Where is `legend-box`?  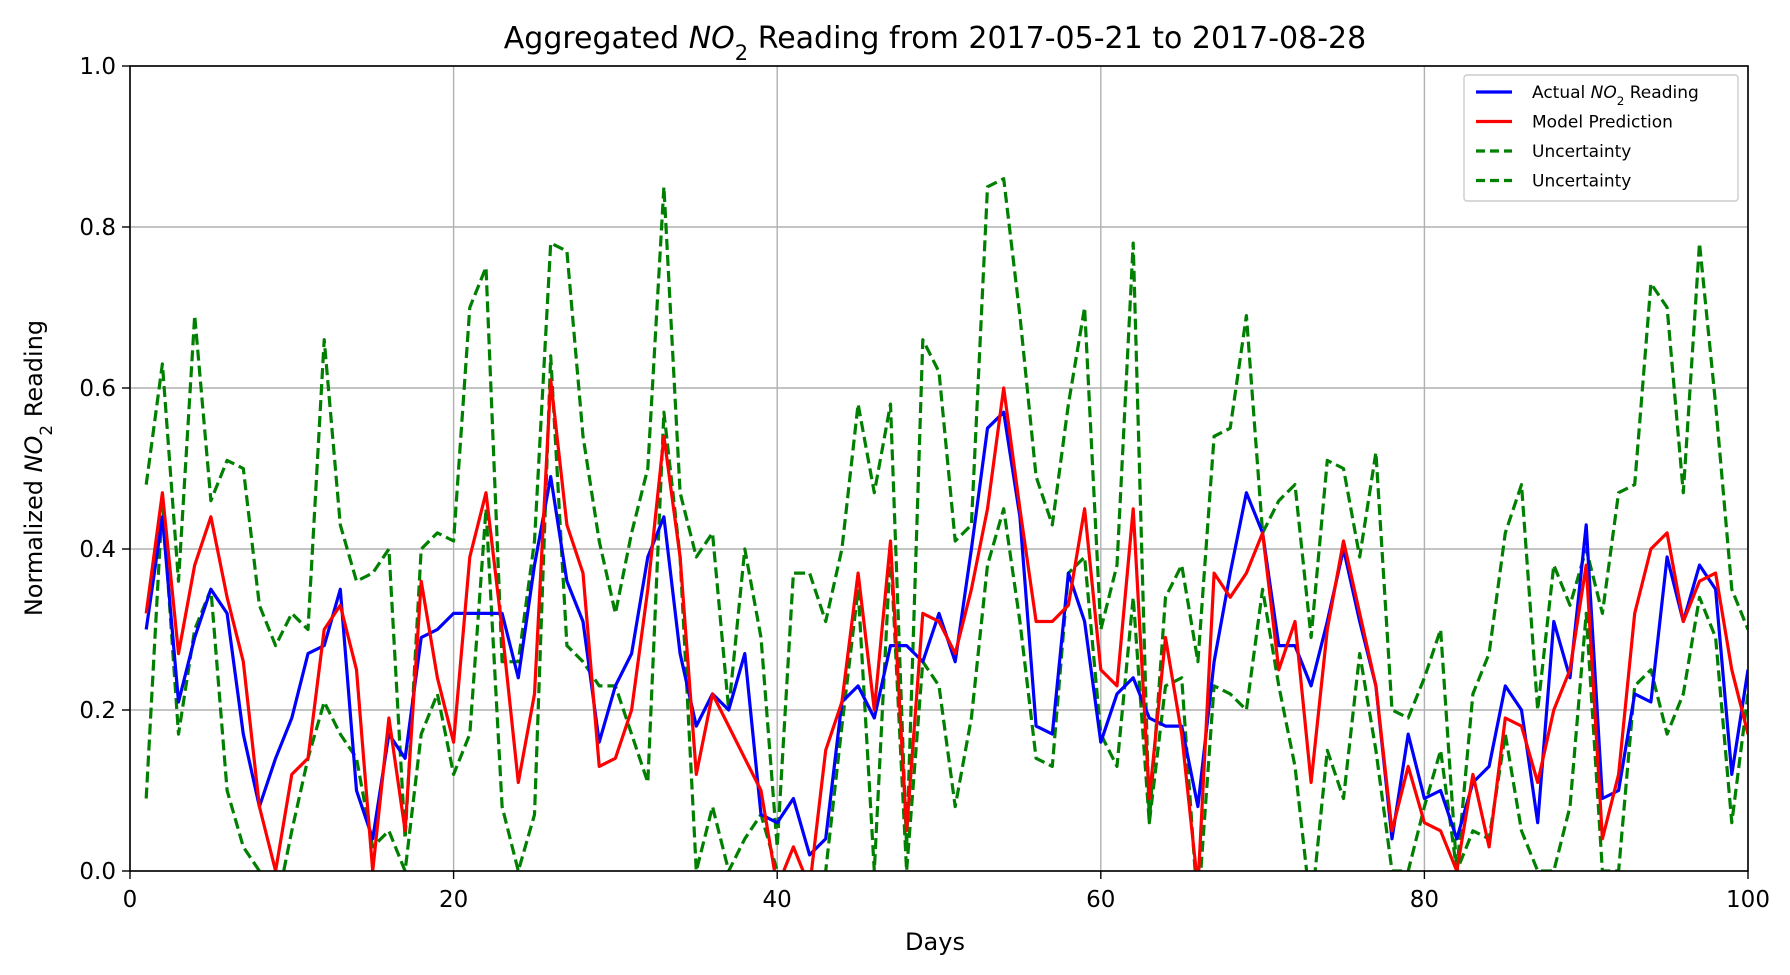
legend-box is located at coordinates (1601, 138).